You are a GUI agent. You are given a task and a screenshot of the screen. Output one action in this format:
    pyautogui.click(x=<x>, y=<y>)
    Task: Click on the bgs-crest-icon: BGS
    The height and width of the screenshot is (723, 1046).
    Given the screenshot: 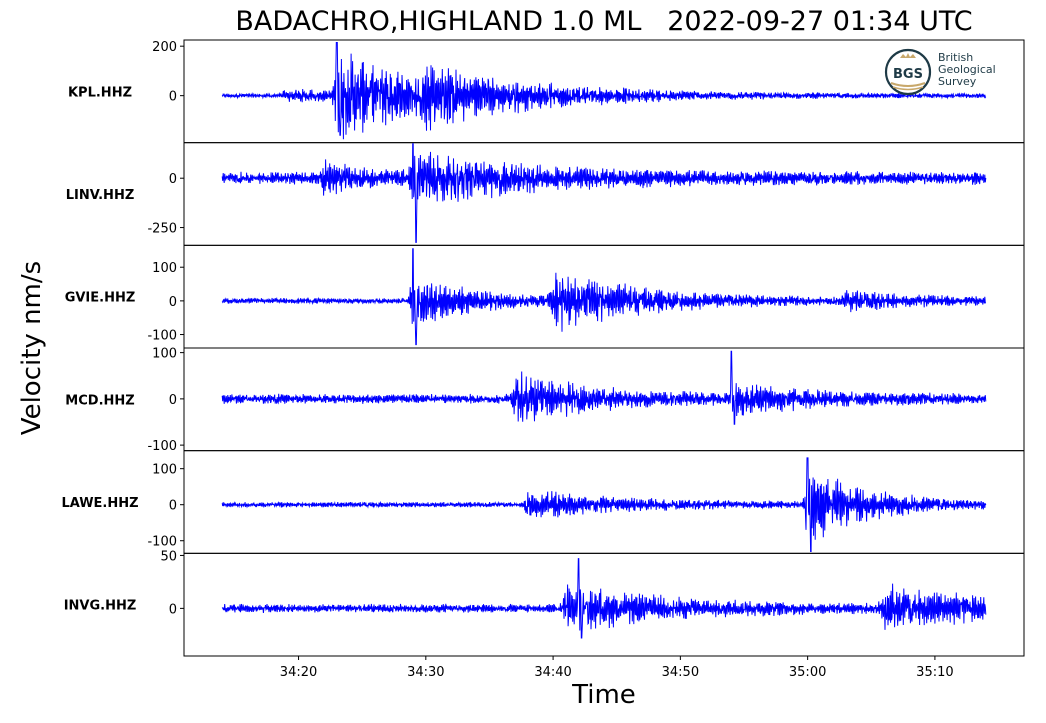 What is the action you would take?
    pyautogui.click(x=908, y=72)
    